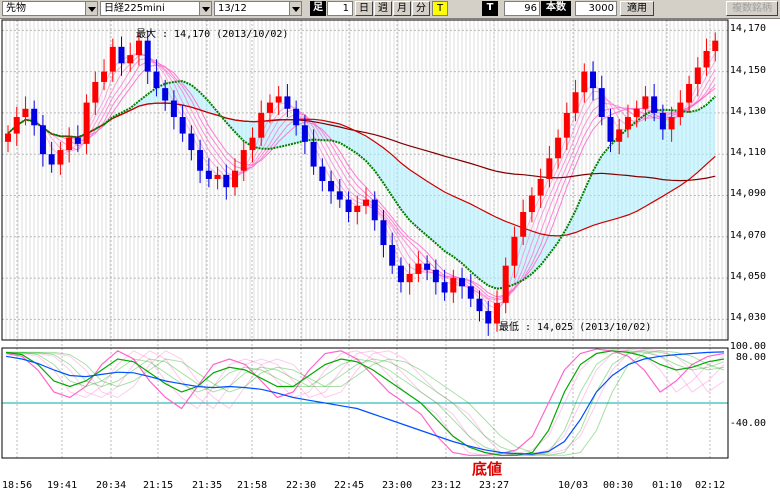  Describe the element at coordinates (383, 8) in the screenshot. I see `tab-week: 週` at that location.